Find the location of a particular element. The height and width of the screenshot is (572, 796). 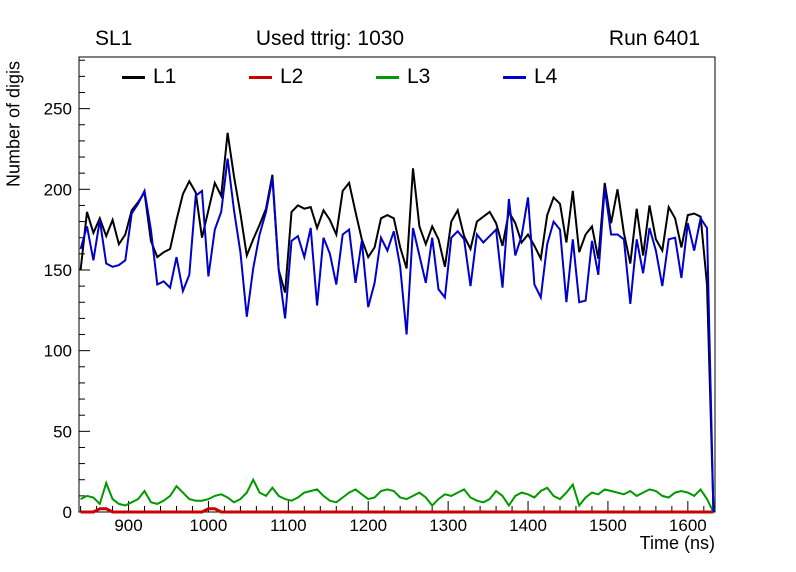

svg-text: 1500 is located at coordinates (608, 525).